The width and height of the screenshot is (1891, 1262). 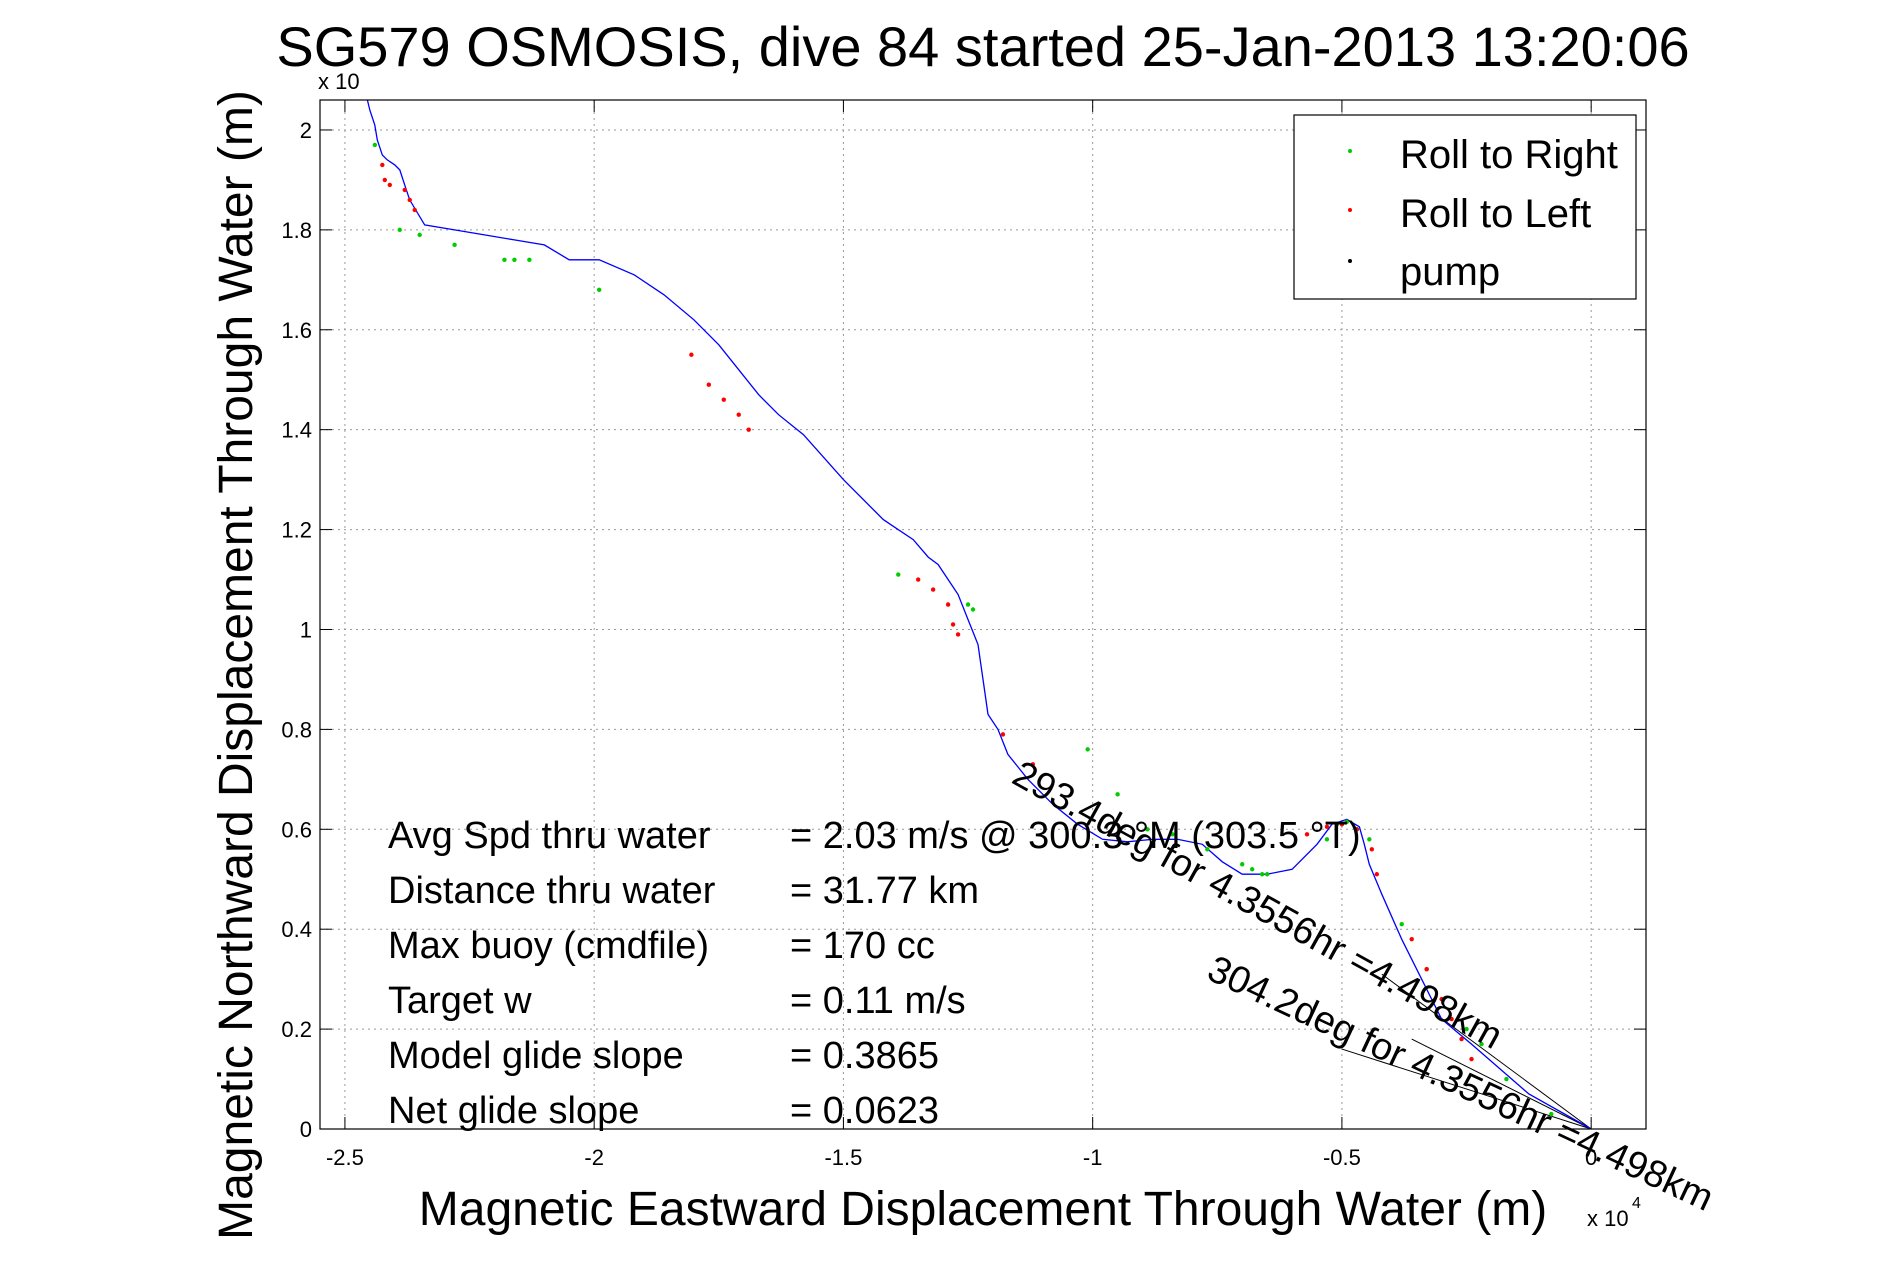 What do you see at coordinates (1093, 1157) in the screenshot?
I see `x-tick-label: -1` at bounding box center [1093, 1157].